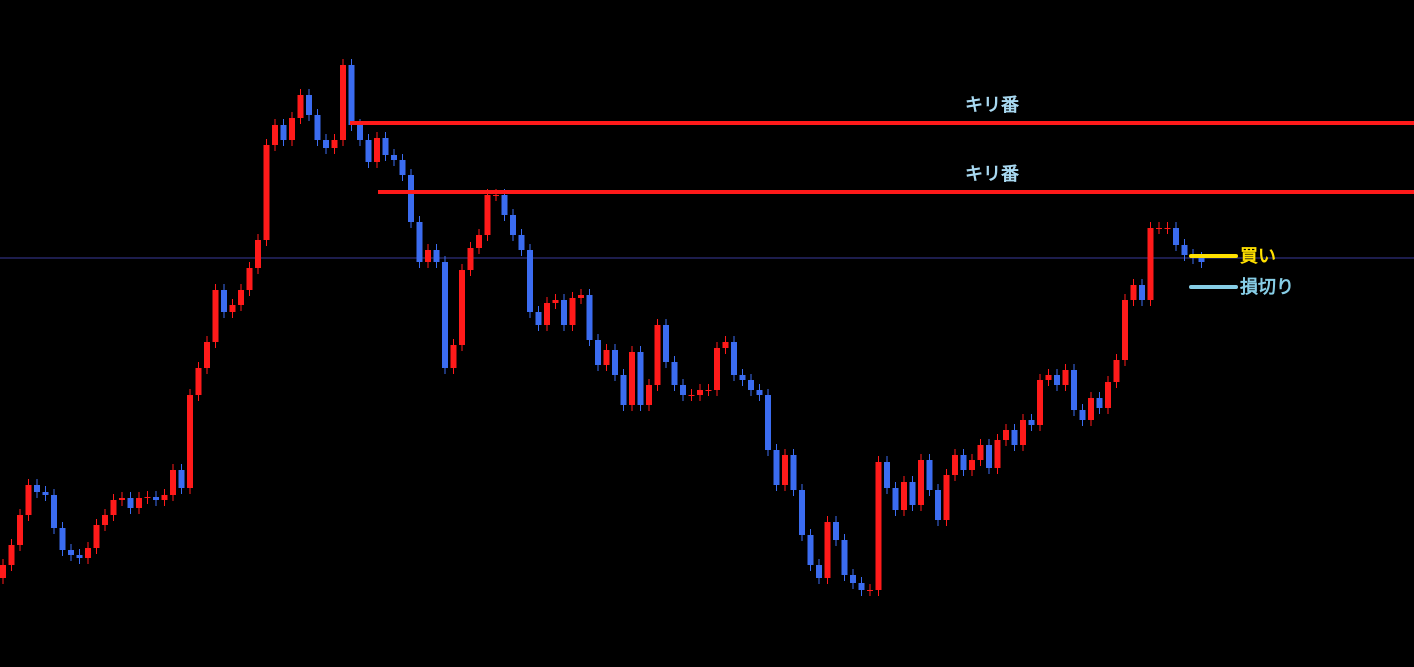 Image resolution: width=1414 pixels, height=667 pixels. What do you see at coordinates (1258, 256) in the screenshot?
I see `marker-label: 買い` at bounding box center [1258, 256].